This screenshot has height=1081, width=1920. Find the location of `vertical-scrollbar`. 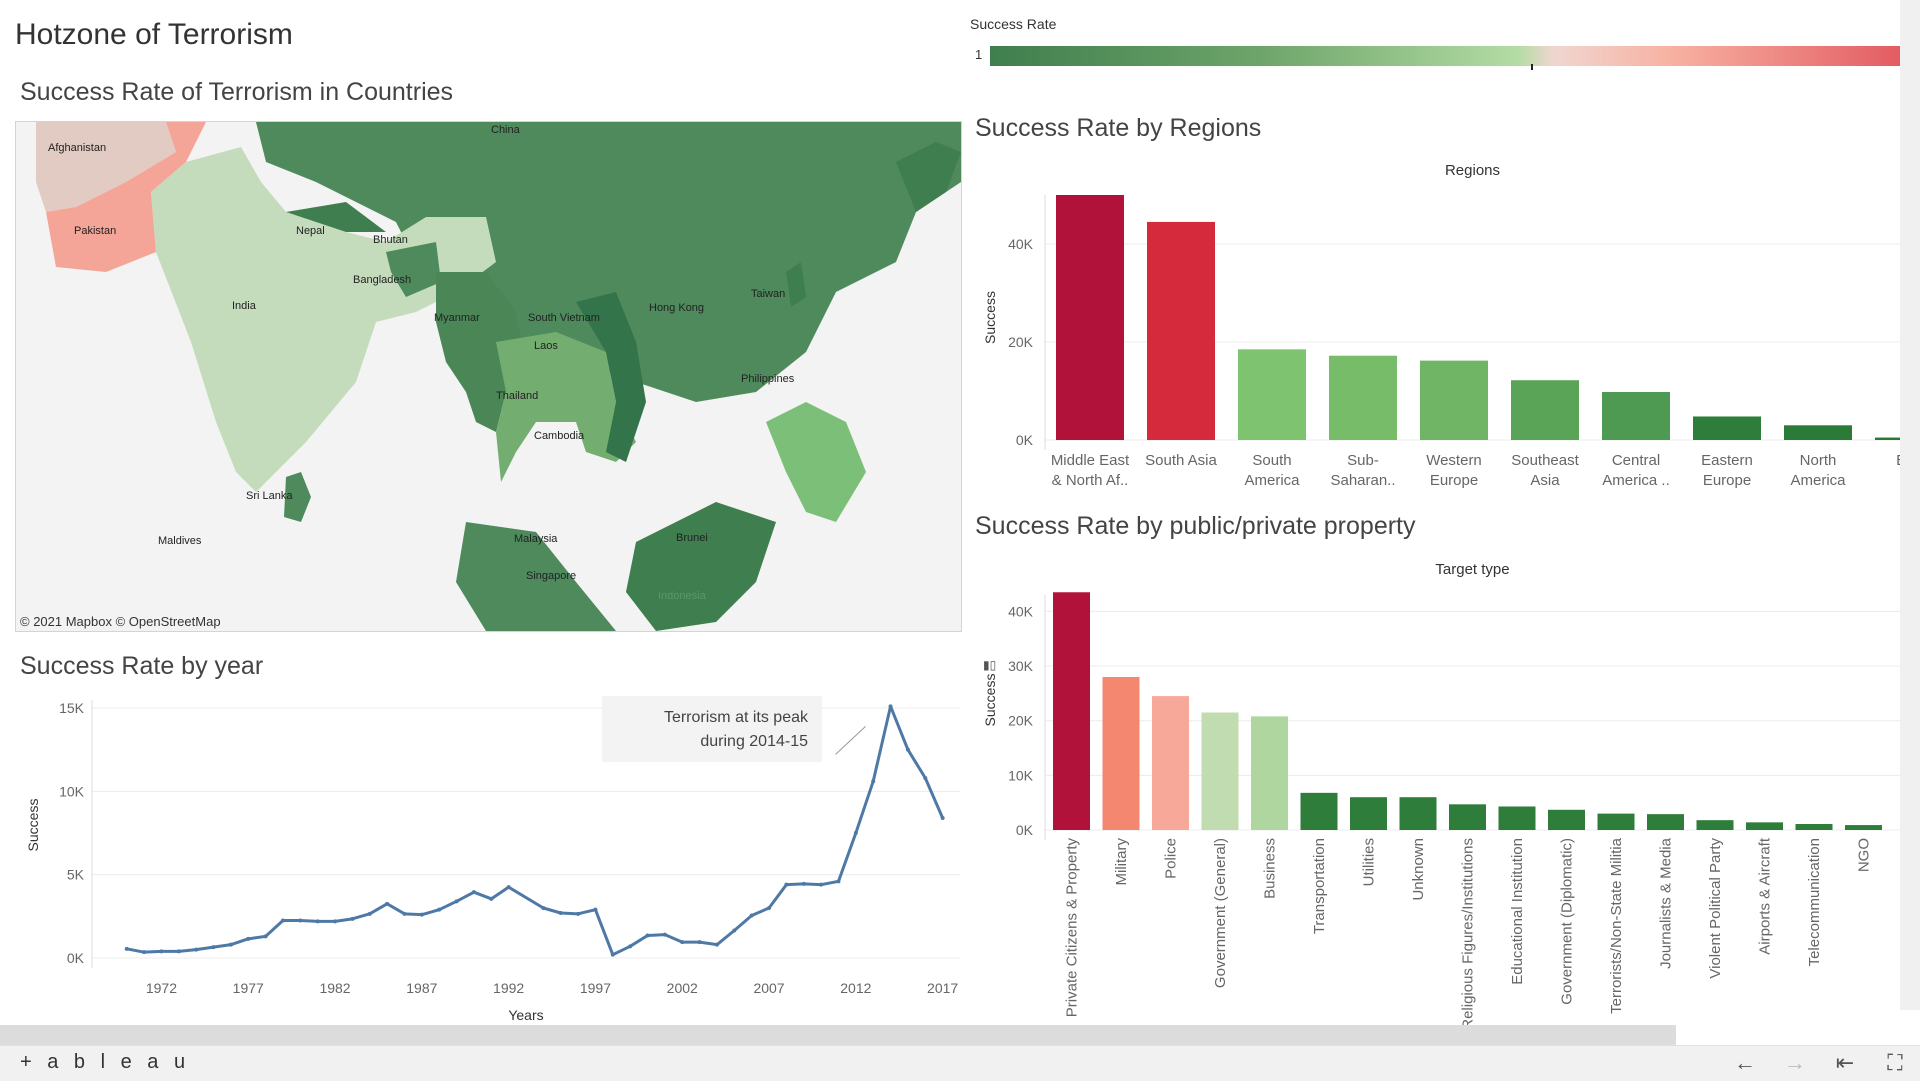

vertical-scrollbar is located at coordinates (1910, 505).